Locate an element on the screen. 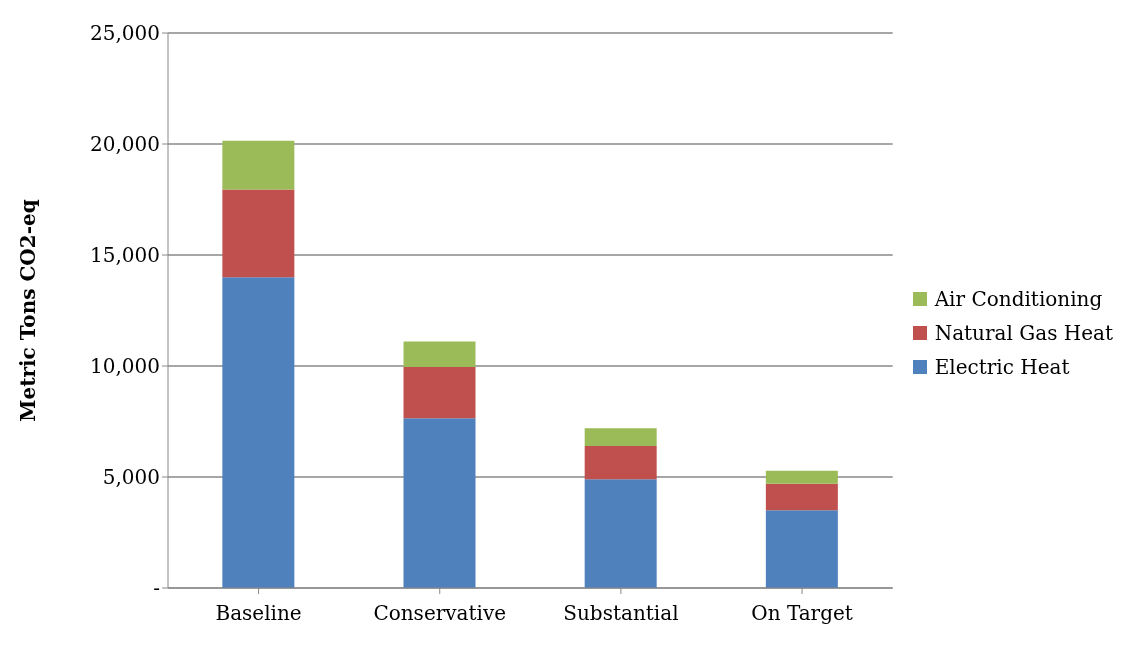 The width and height of the screenshot is (1131, 662). x-tick-label: Conservative is located at coordinates (440, 613).